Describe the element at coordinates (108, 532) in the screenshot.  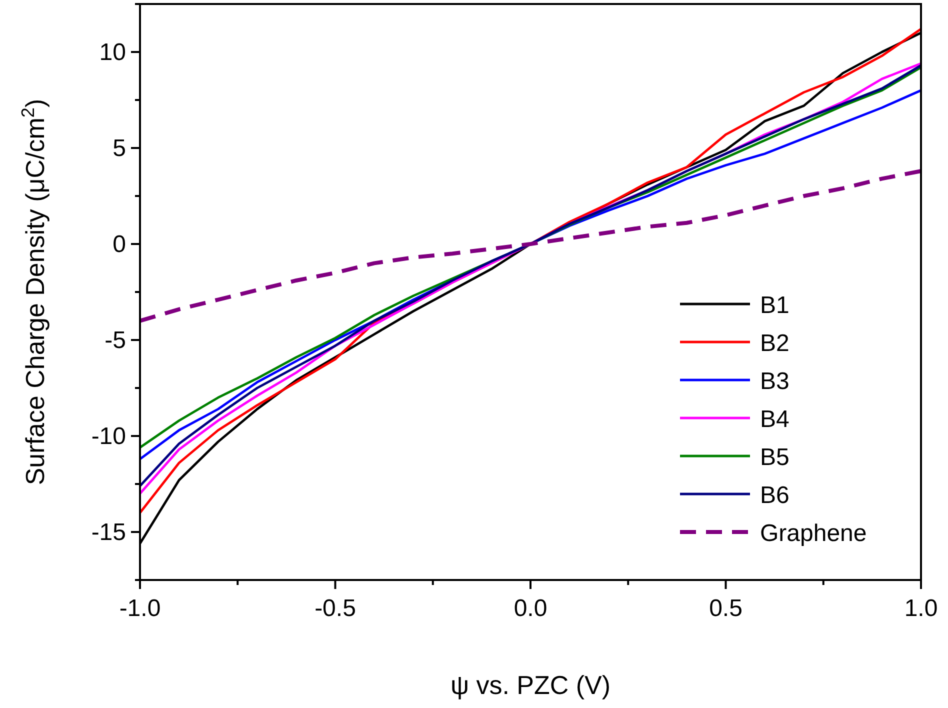
I see `y-tick-label: -15` at that location.